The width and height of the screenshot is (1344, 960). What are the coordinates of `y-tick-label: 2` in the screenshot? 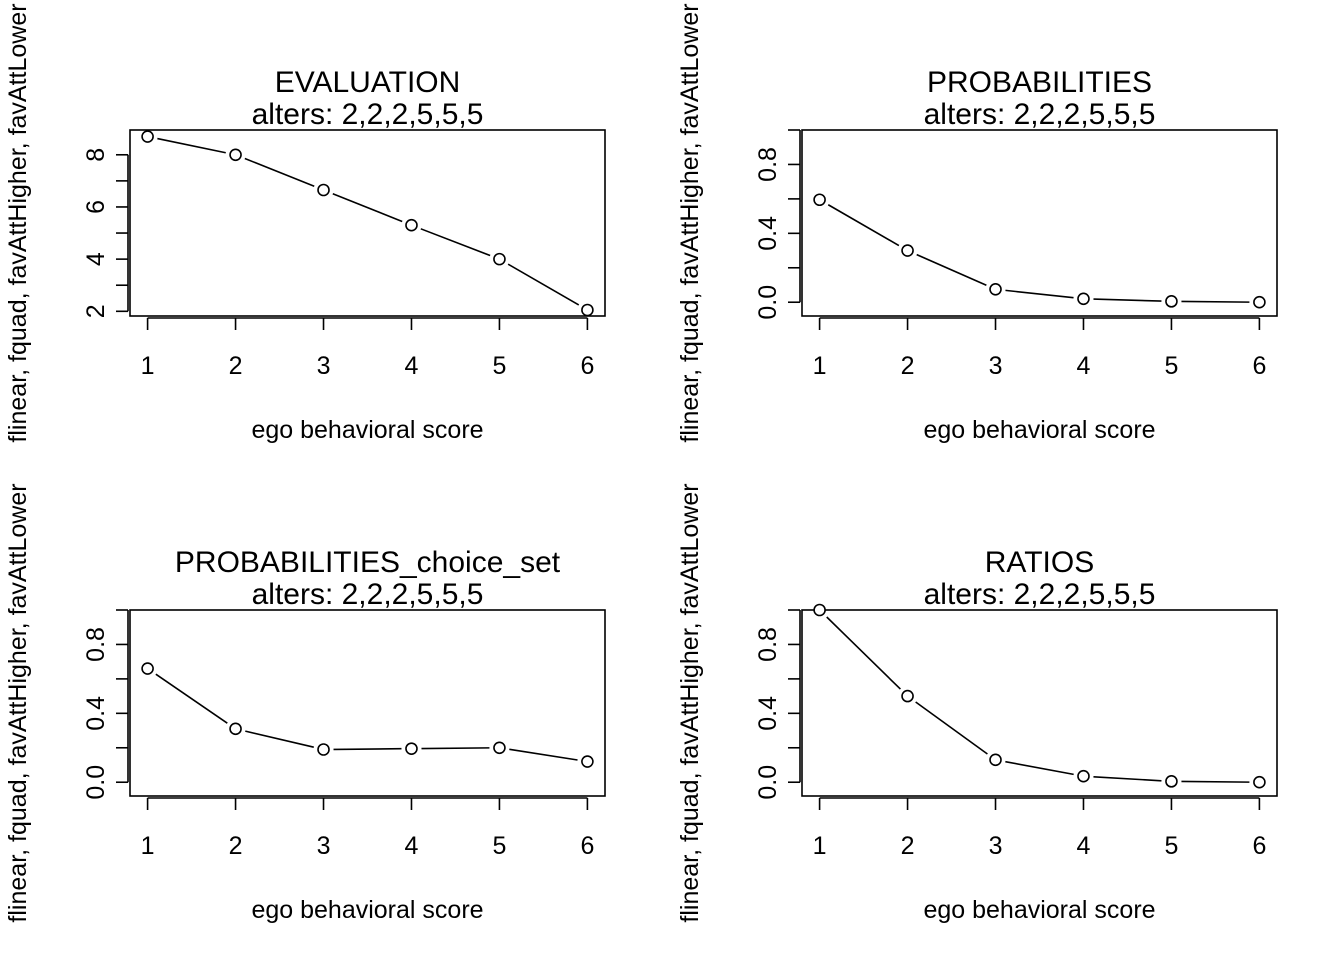 It's located at (96, 311).